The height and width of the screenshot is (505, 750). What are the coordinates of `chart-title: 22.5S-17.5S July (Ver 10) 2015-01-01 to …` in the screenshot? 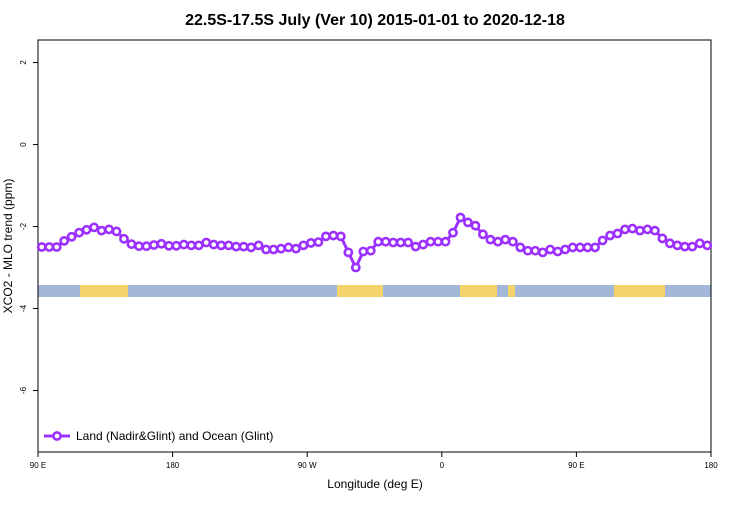 It's located at (375, 20).